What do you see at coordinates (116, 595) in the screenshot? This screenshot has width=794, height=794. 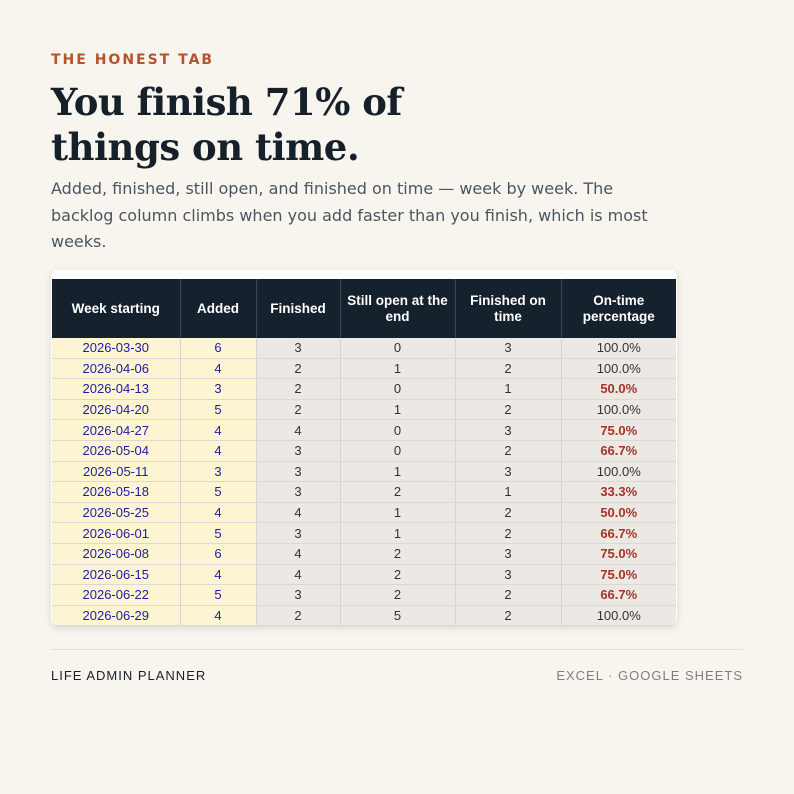 I see `cell-week: 2026-06-22` at bounding box center [116, 595].